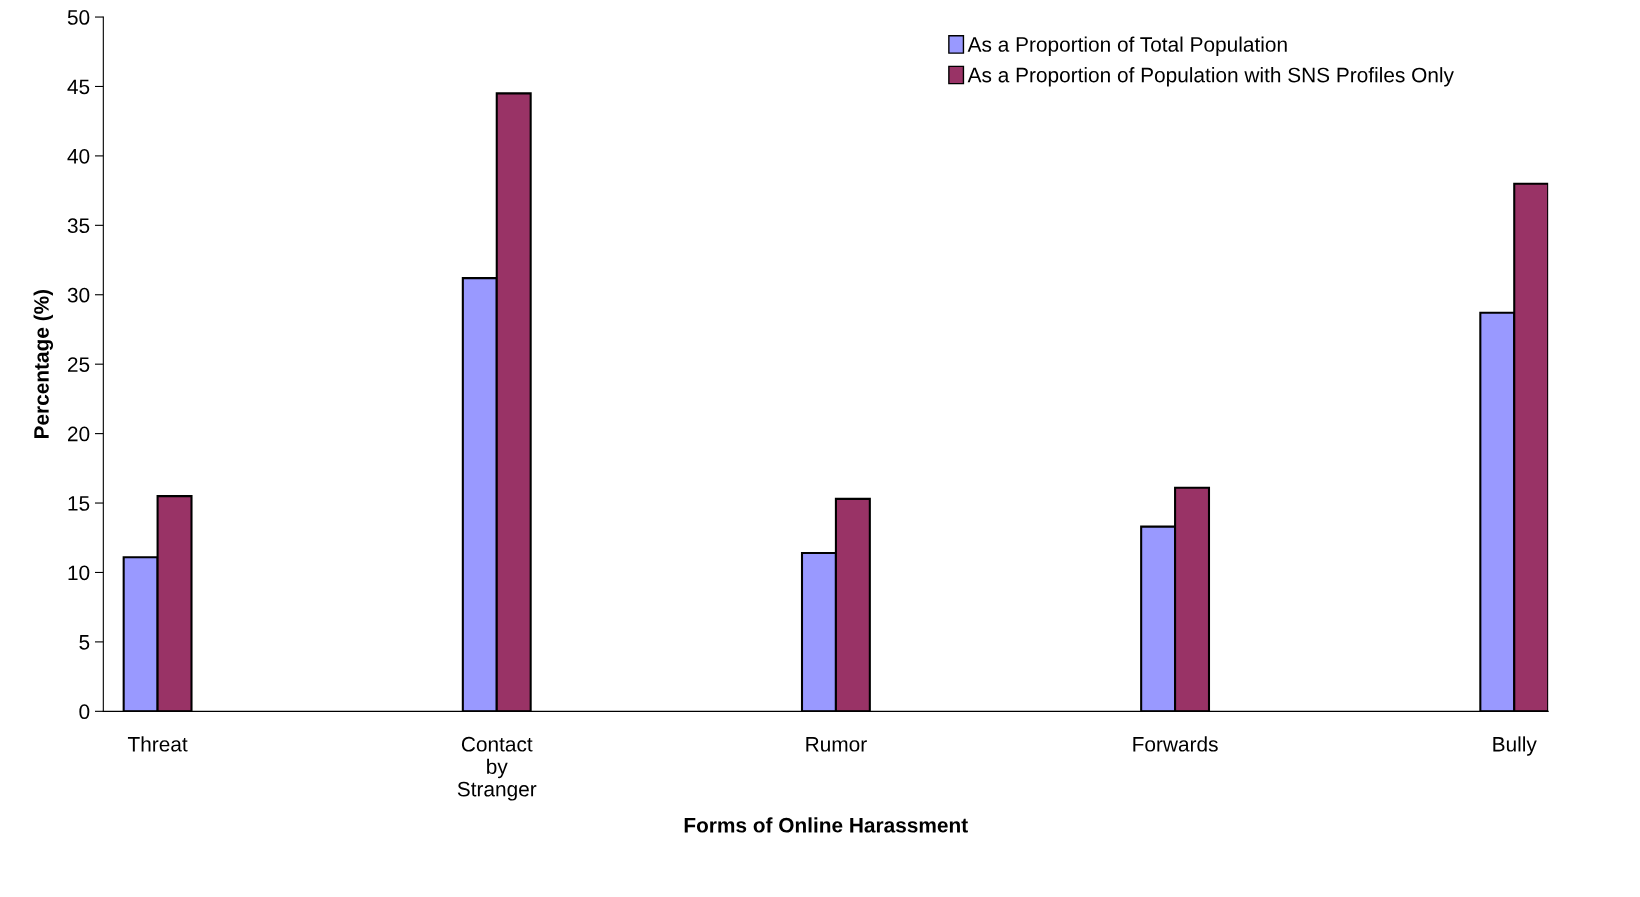 The width and height of the screenshot is (1640, 897). Describe the element at coordinates (43, 364) in the screenshot. I see `y-axis-title: Percentage (%)` at that location.